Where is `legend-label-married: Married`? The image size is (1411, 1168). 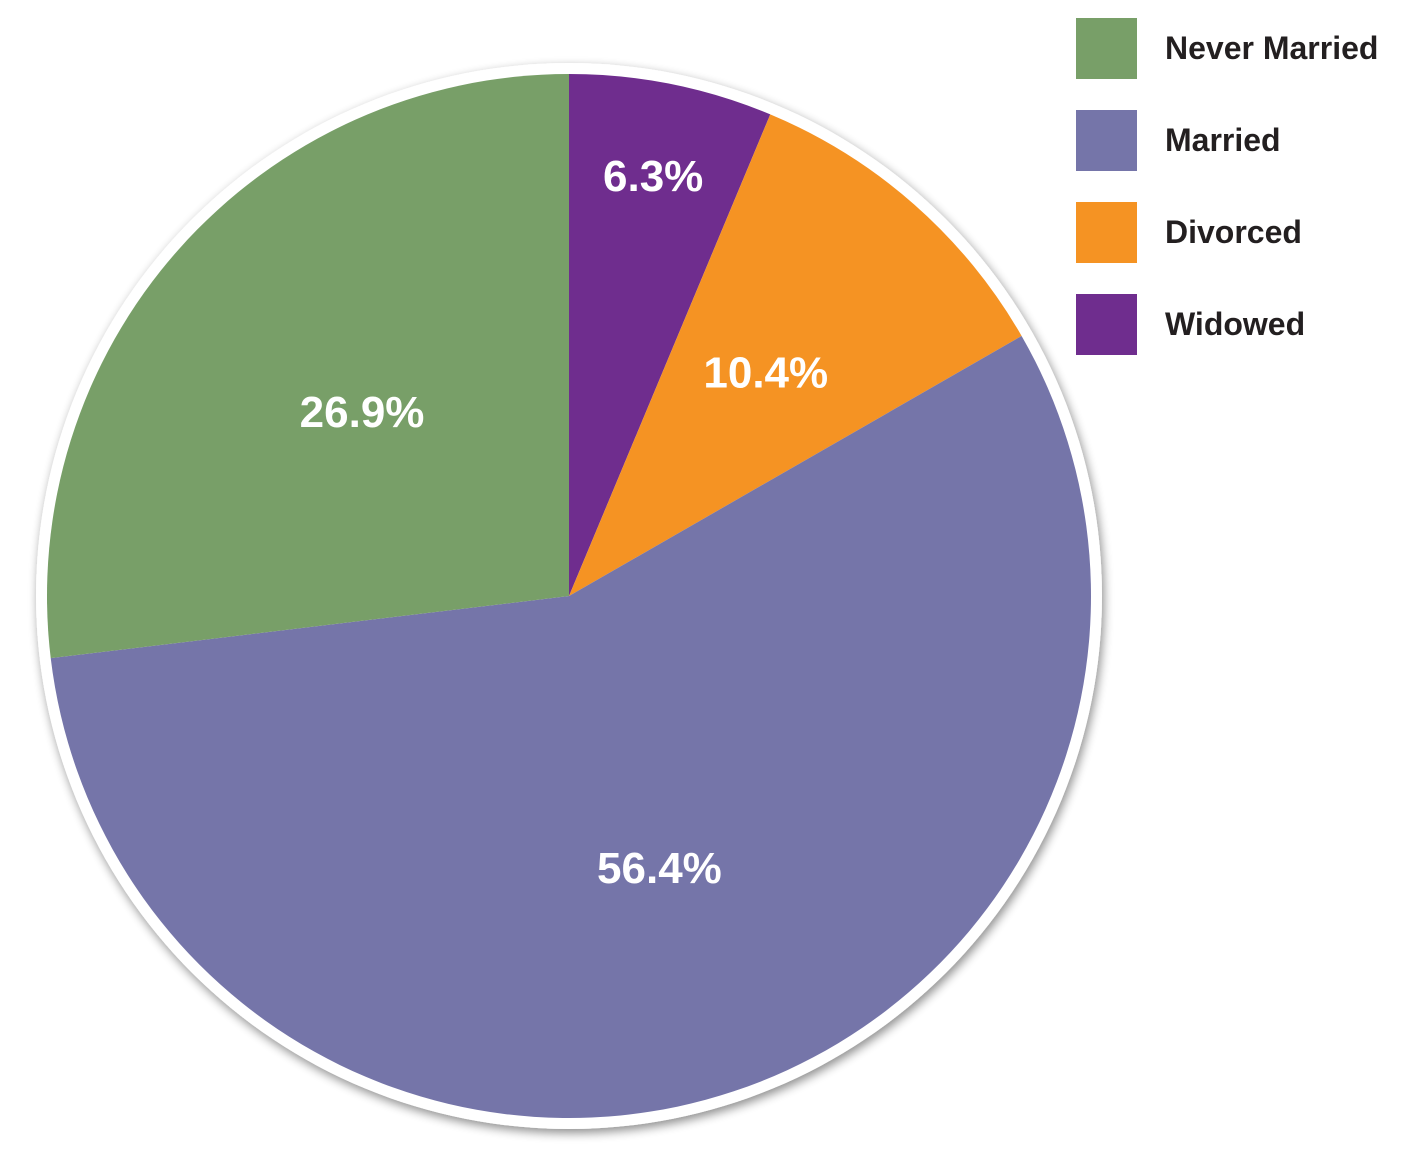
legend-label-married: Married is located at coordinates (1223, 140).